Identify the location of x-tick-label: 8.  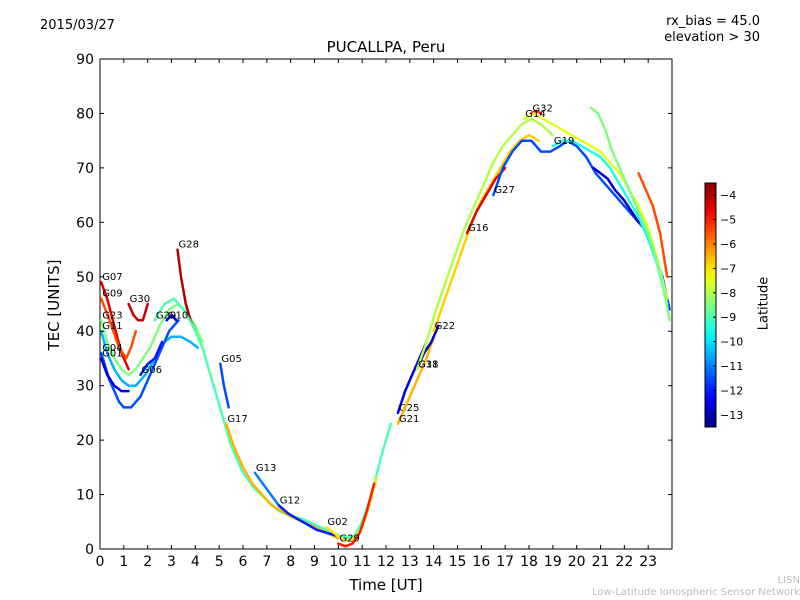
(290, 562).